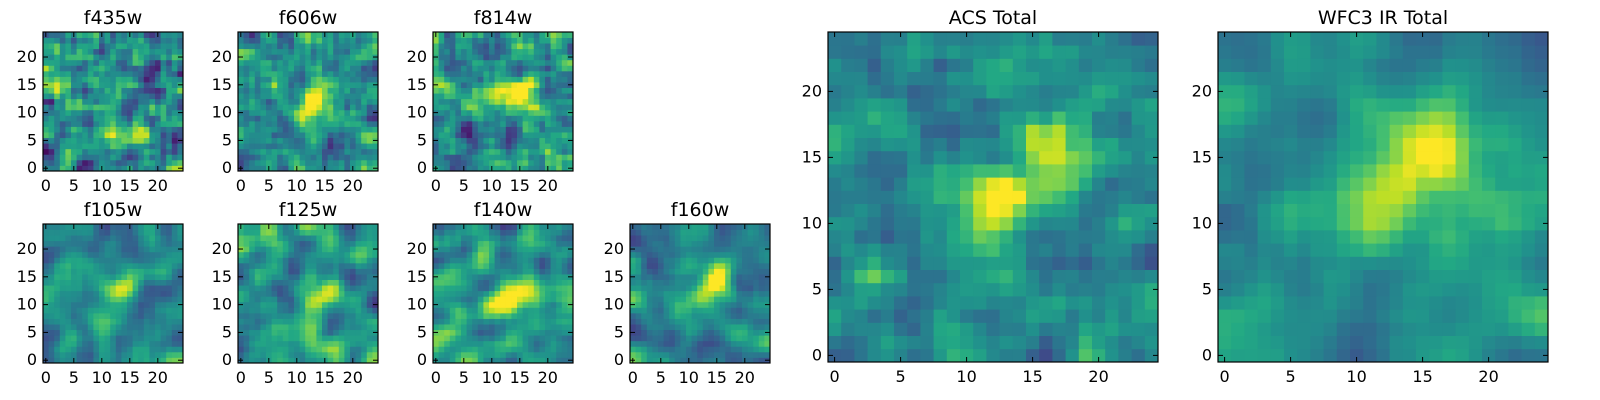 The width and height of the screenshot is (1600, 400). I want to click on y-tick-label: 0, so click(32, 167).